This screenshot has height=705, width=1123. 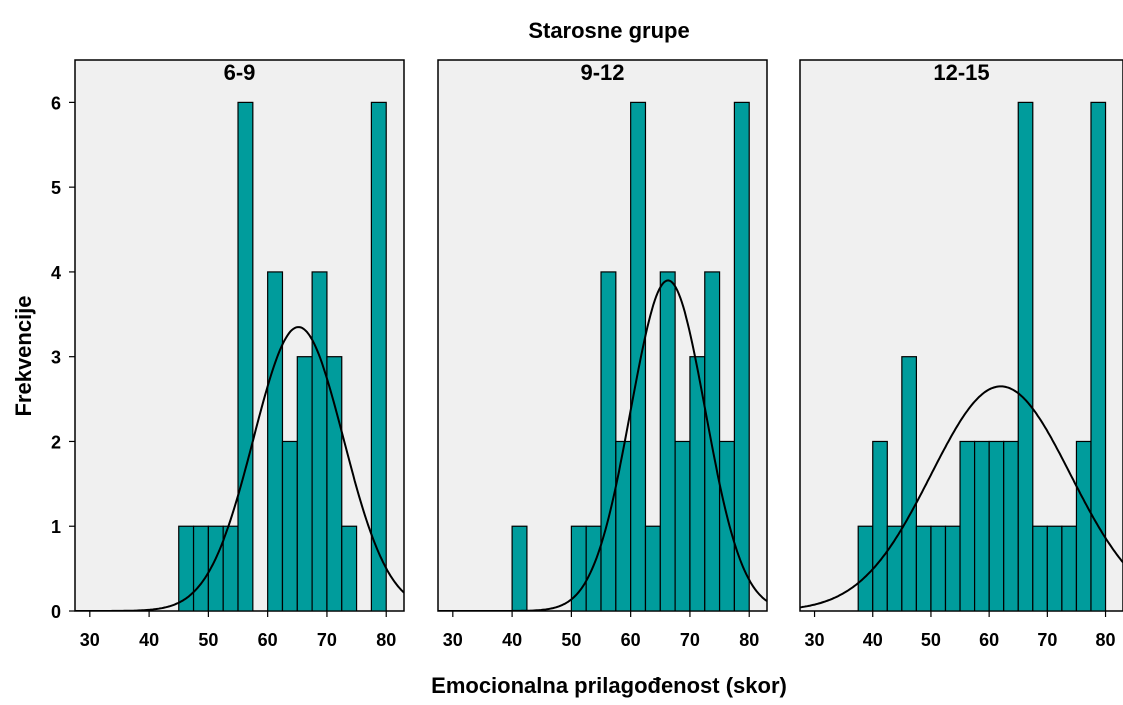 I want to click on y-tick-label: 3, so click(x=56, y=358).